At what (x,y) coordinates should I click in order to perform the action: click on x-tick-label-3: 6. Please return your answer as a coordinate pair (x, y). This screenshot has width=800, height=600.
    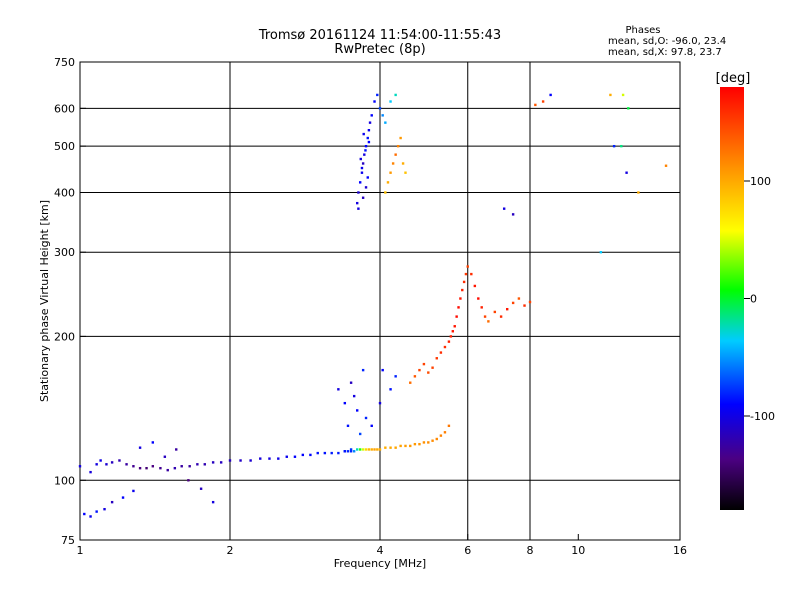
    Looking at the image, I should click on (467, 550).